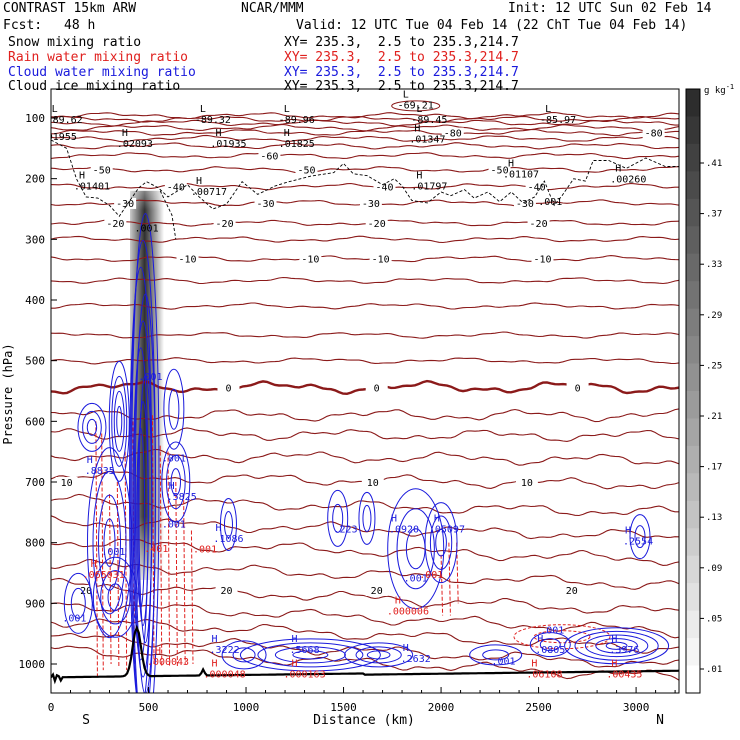  What do you see at coordinates (225, 650) in the screenshot?
I see `extreme-value-label: .3222` at bounding box center [225, 650].